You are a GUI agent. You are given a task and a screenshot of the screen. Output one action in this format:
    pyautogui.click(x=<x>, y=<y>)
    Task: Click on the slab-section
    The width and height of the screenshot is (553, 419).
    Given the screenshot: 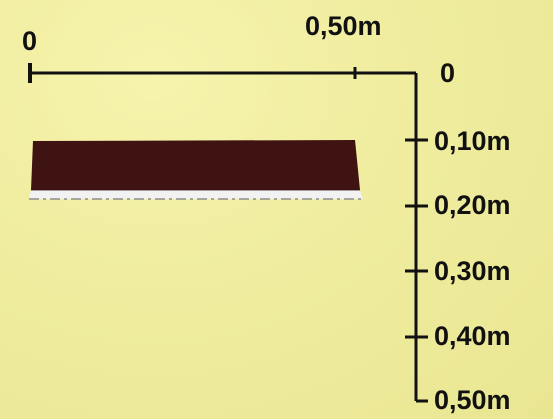 What is the action you would take?
    pyautogui.click(x=196, y=170)
    